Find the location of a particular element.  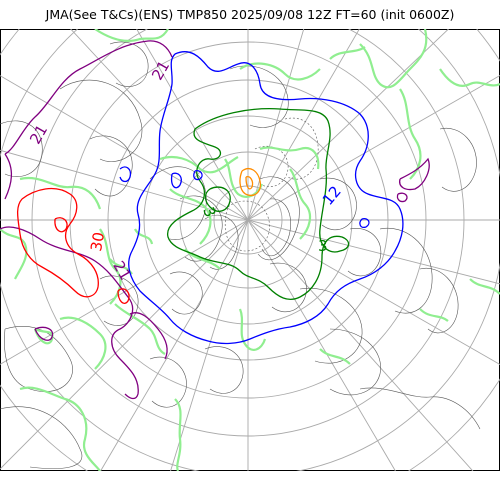

contour-label-30: 30 is located at coordinates (97, 242).